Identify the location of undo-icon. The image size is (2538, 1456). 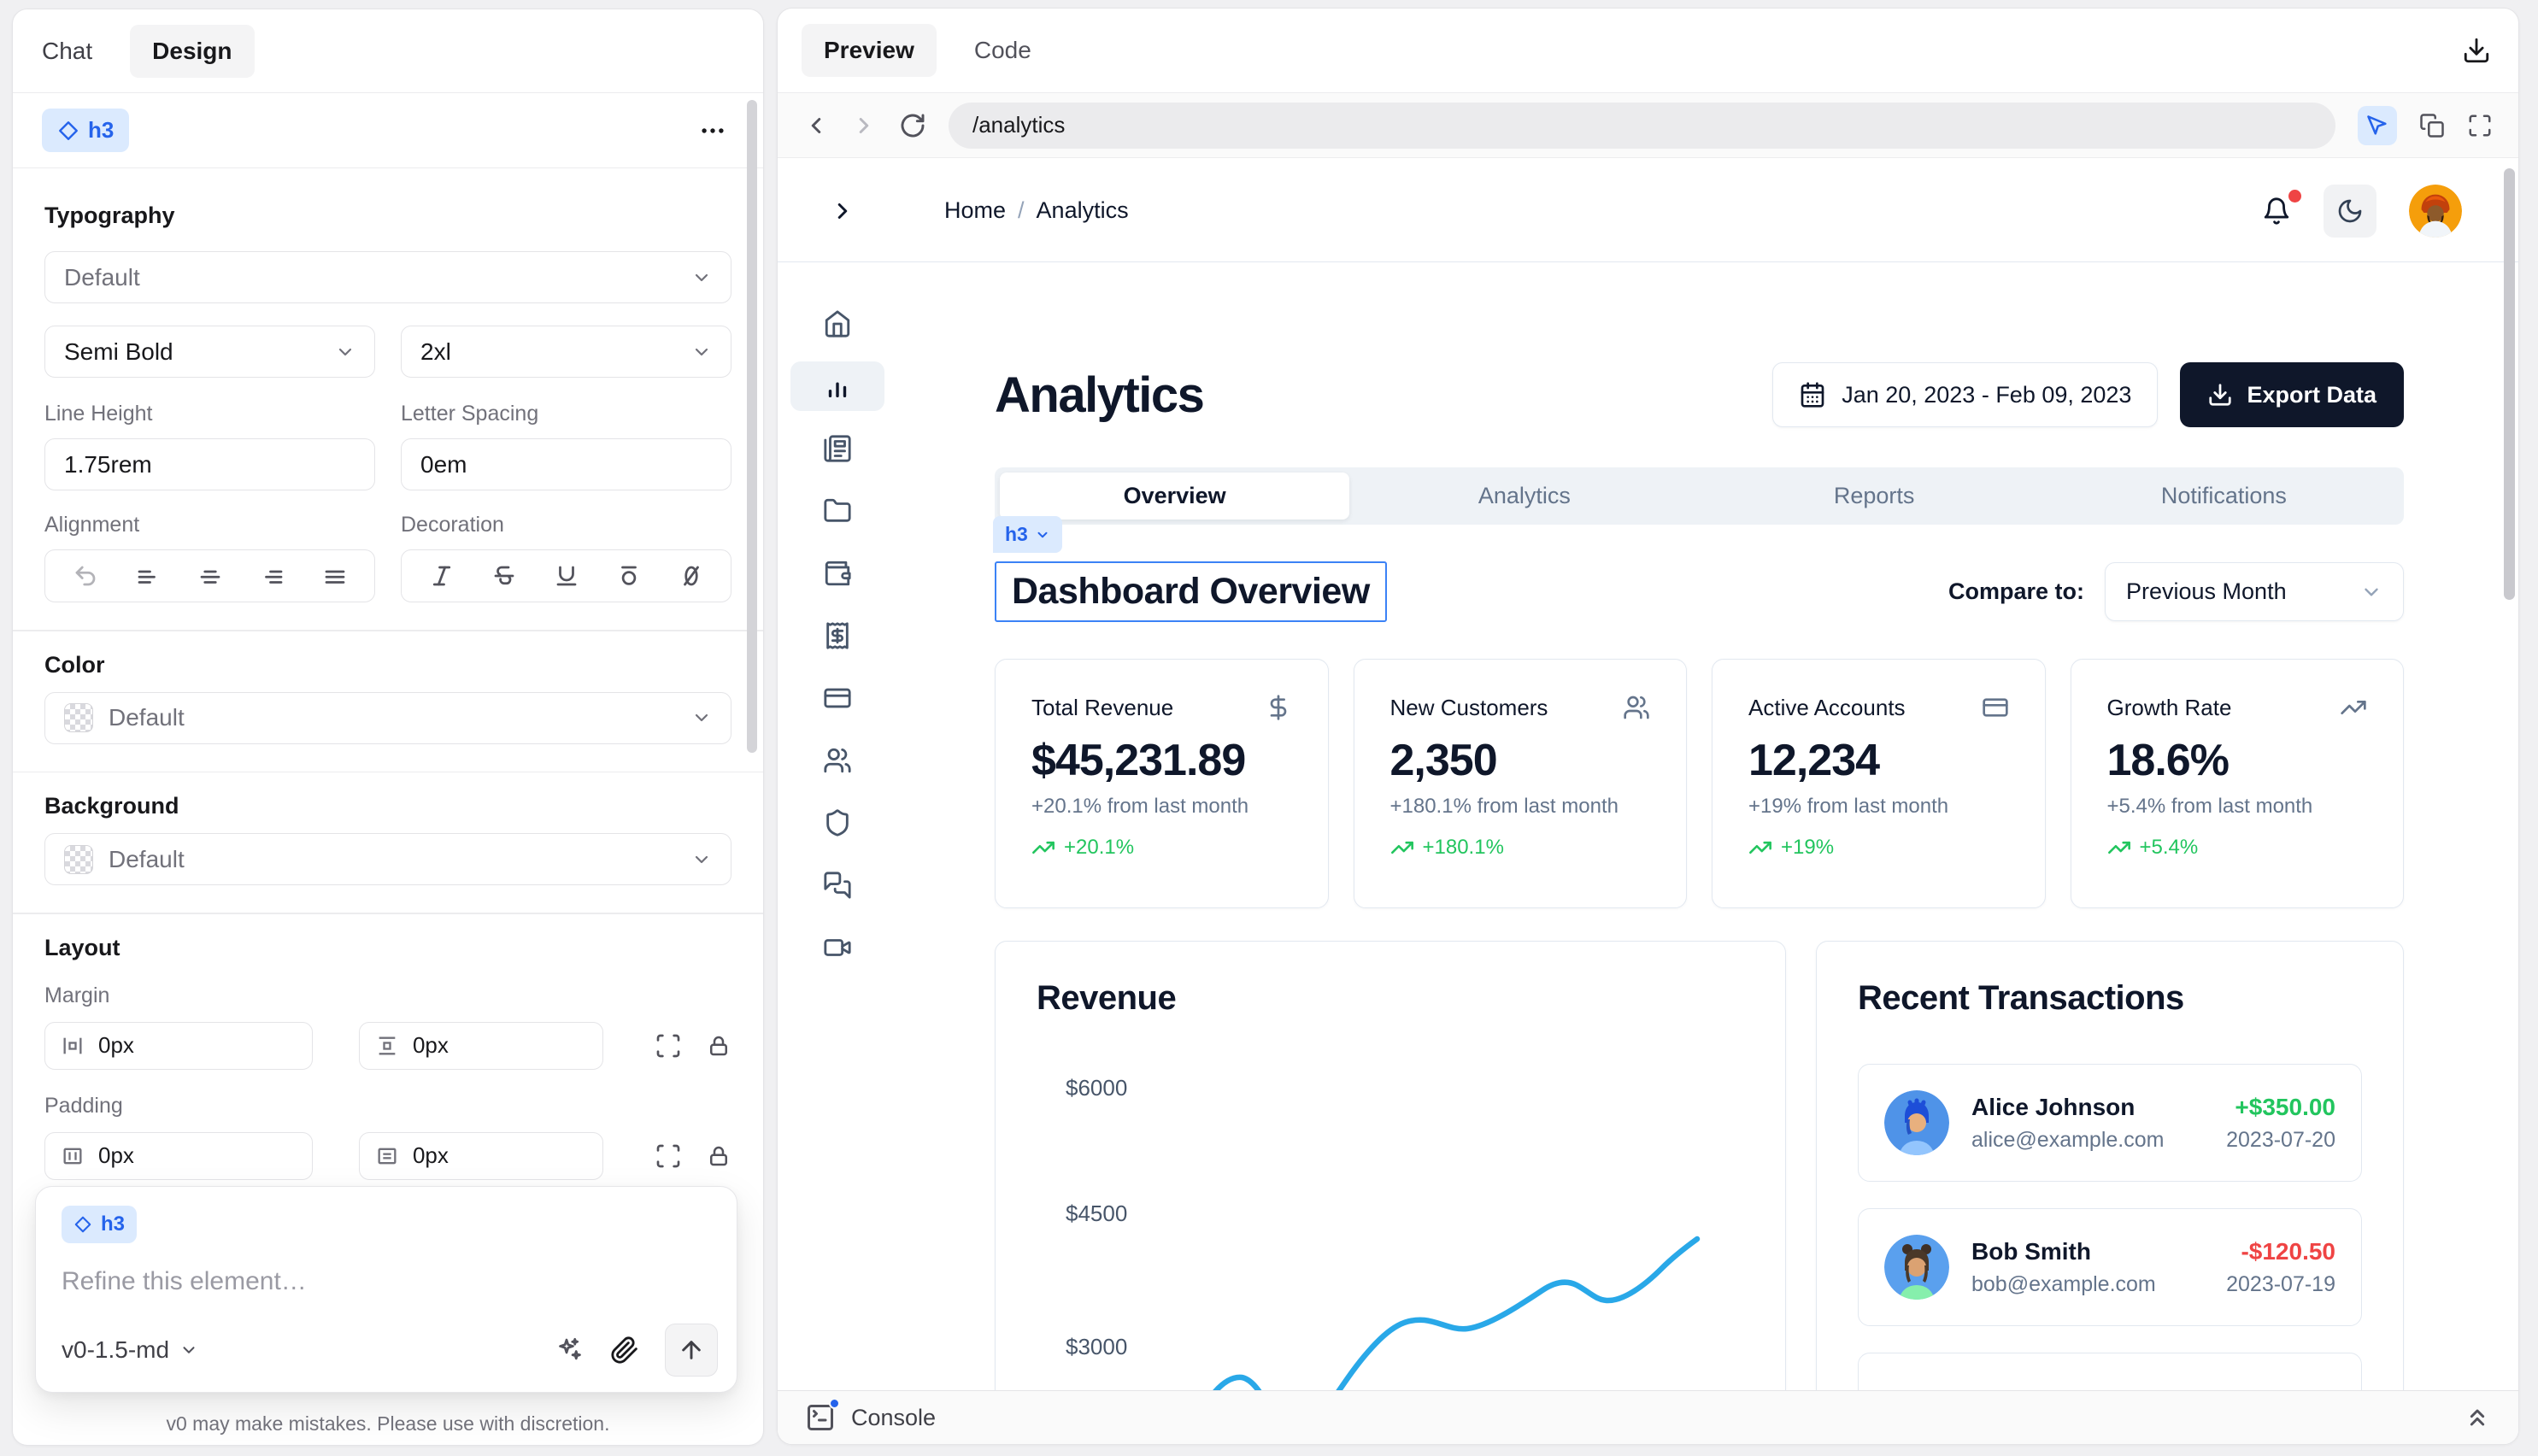
(85, 576).